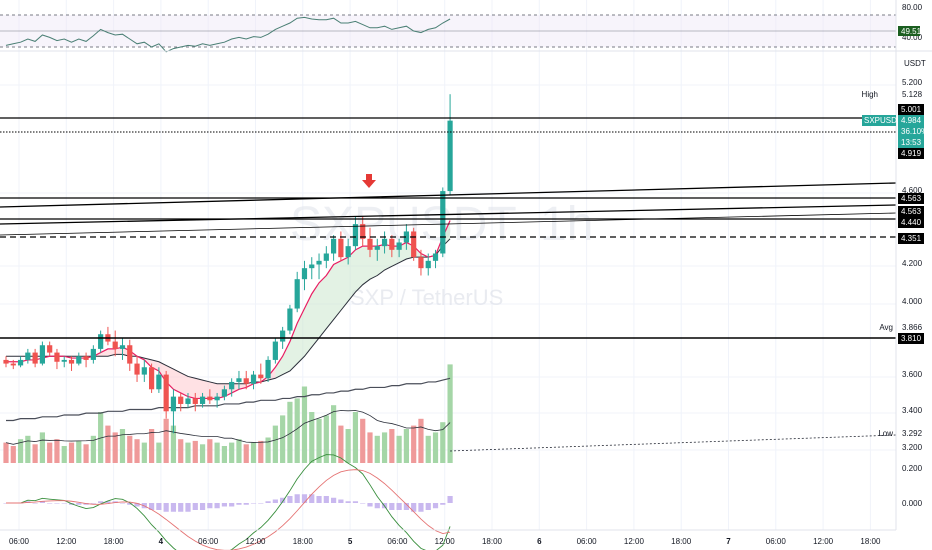 The height and width of the screenshot is (550, 932). I want to click on time-label-4: 06:00, so click(208, 541).